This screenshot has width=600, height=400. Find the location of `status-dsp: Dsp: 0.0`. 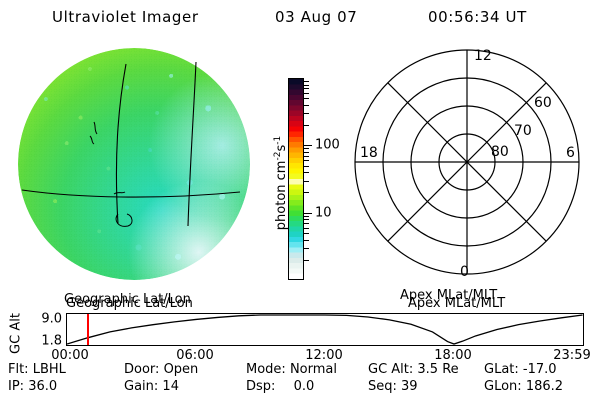

status-dsp: Dsp: 0.0 is located at coordinates (280, 386).